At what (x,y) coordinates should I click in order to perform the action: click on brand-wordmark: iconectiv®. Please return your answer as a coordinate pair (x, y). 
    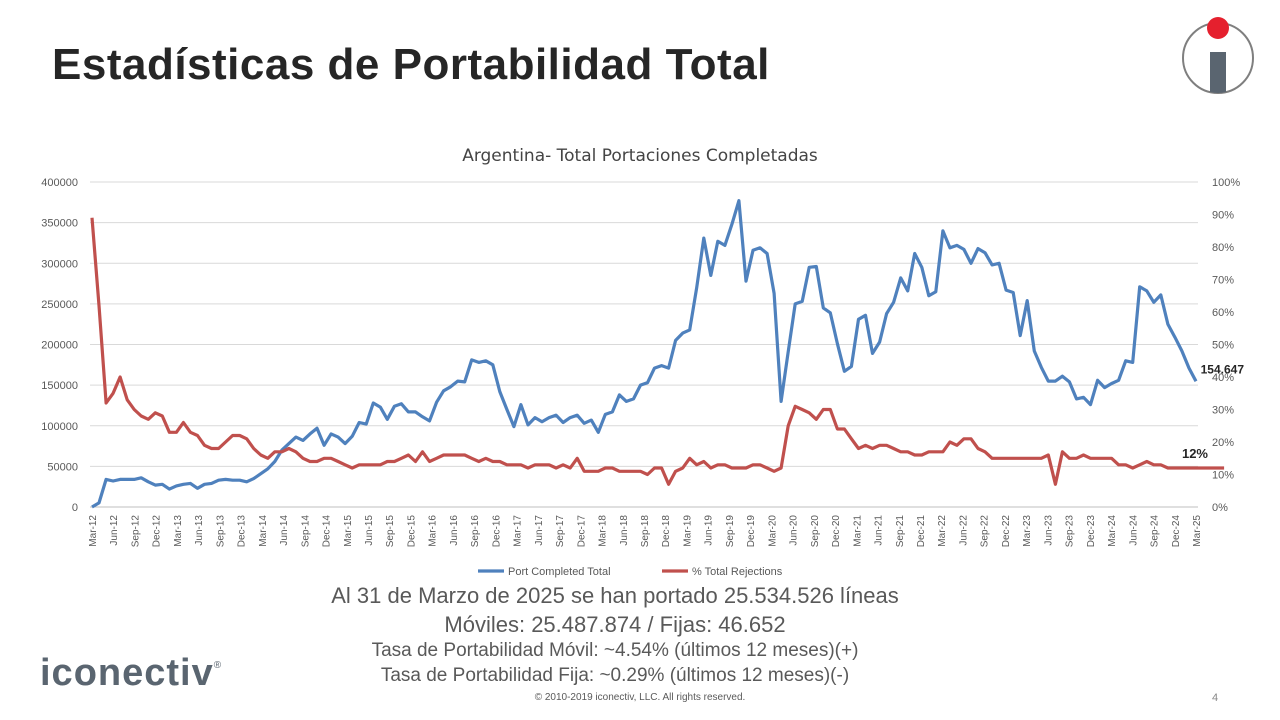
    Looking at the image, I should click on (131, 673).